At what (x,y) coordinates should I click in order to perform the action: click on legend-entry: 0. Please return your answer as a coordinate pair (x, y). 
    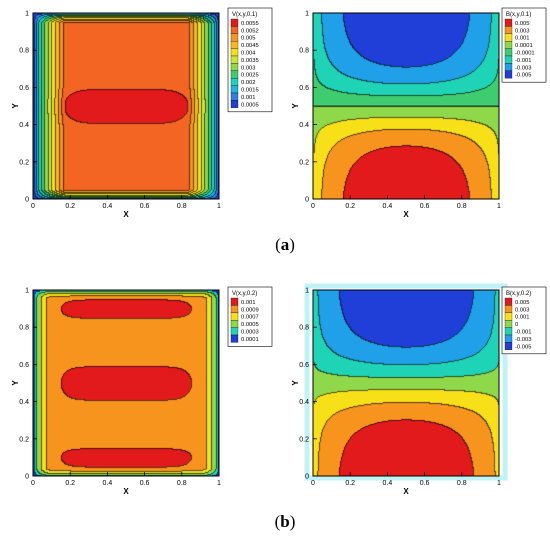
    Looking at the image, I should click on (516, 325).